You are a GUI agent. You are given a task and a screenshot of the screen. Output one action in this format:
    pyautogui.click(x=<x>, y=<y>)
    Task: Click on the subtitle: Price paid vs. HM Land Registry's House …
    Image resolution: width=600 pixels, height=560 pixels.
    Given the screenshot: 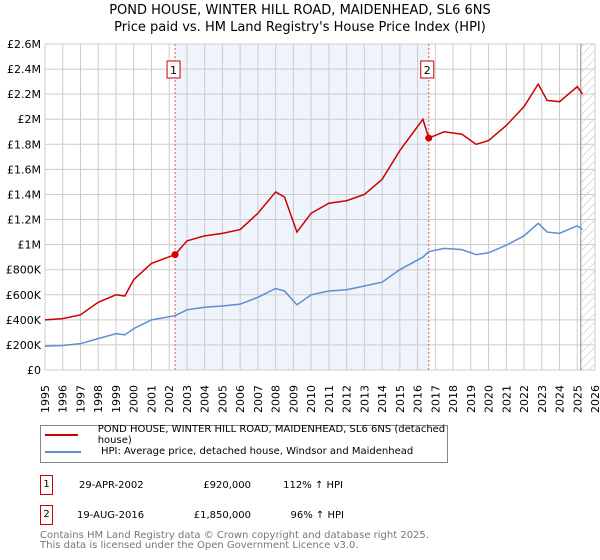 What is the action you would take?
    pyautogui.click(x=300, y=27)
    